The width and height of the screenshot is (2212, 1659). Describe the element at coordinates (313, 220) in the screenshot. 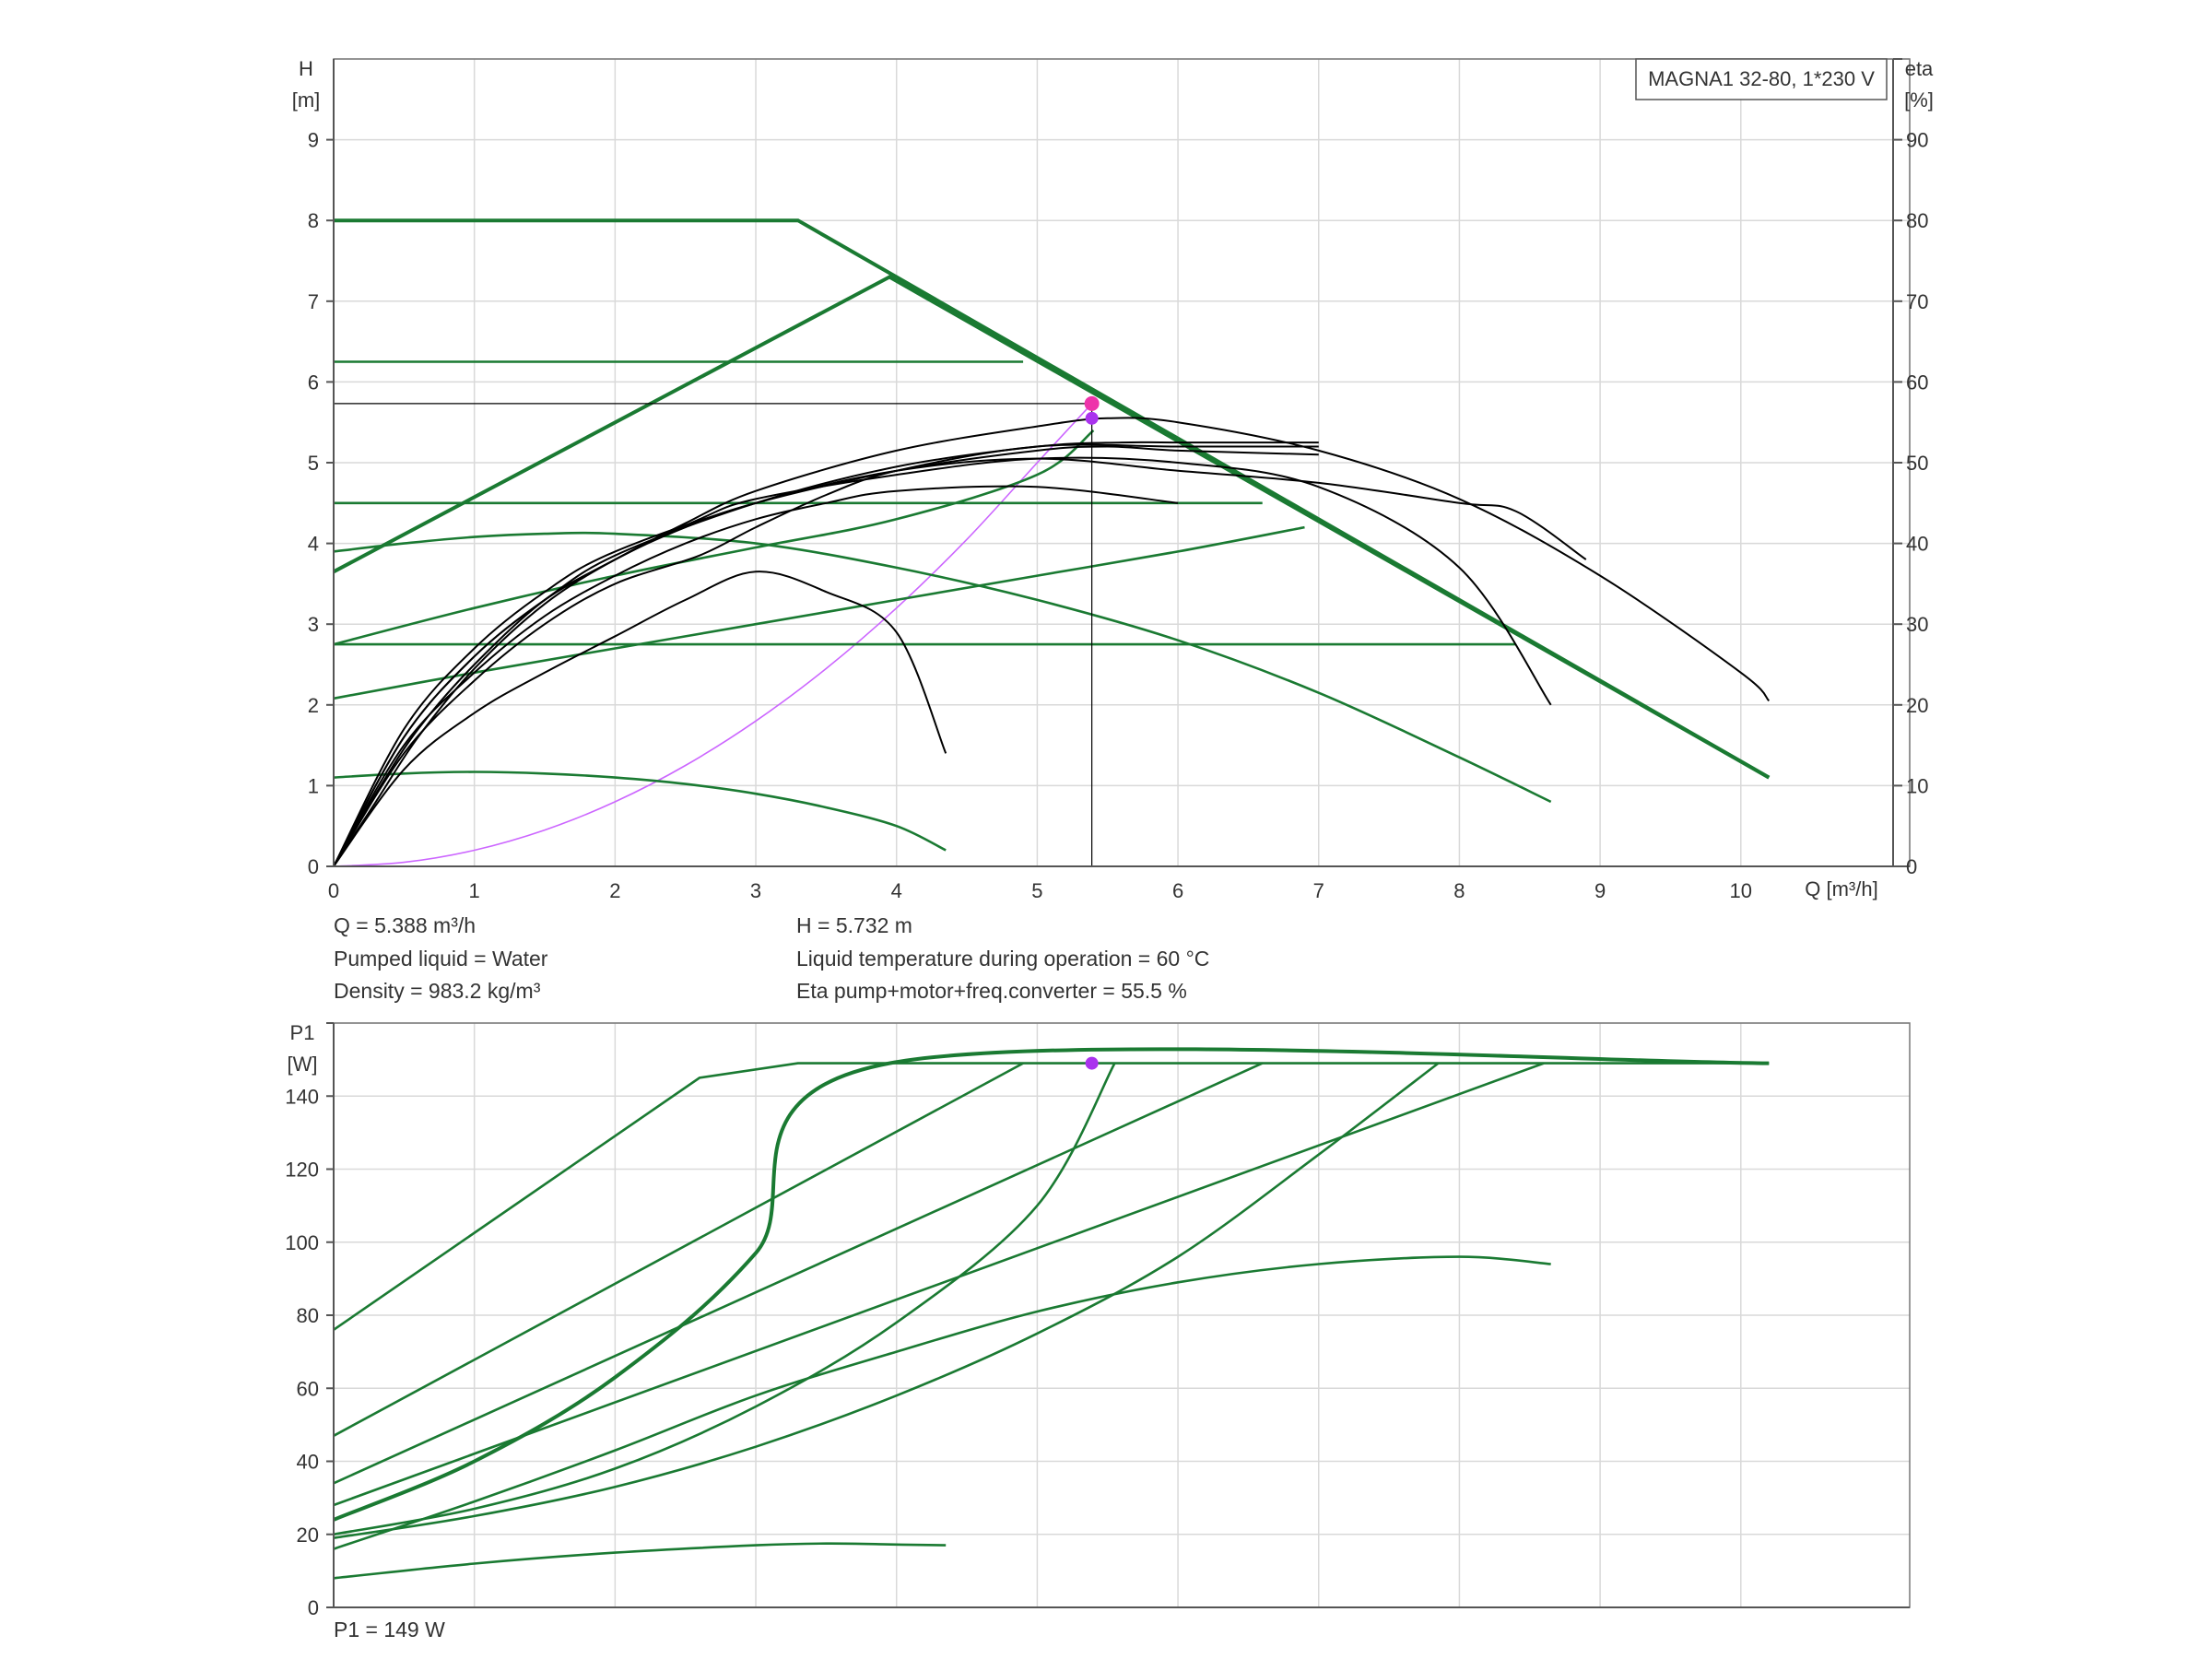

I see `y-tick-label: 8` at that location.